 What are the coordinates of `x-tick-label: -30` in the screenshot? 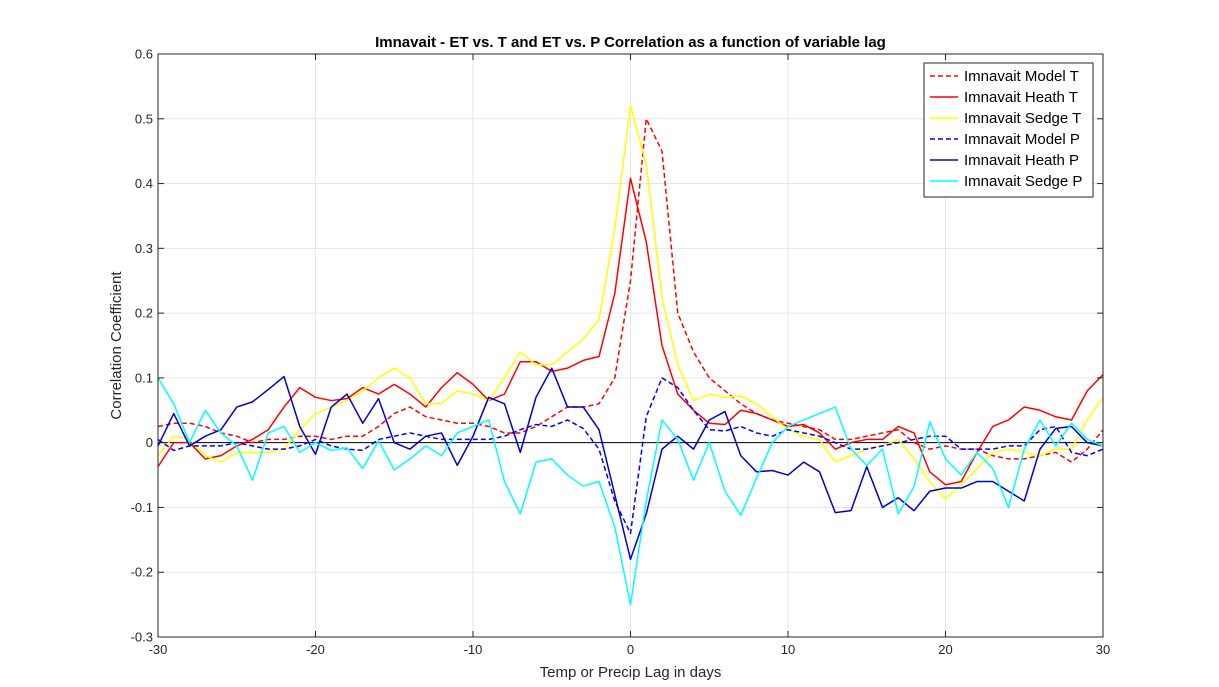 It's located at (158, 649).